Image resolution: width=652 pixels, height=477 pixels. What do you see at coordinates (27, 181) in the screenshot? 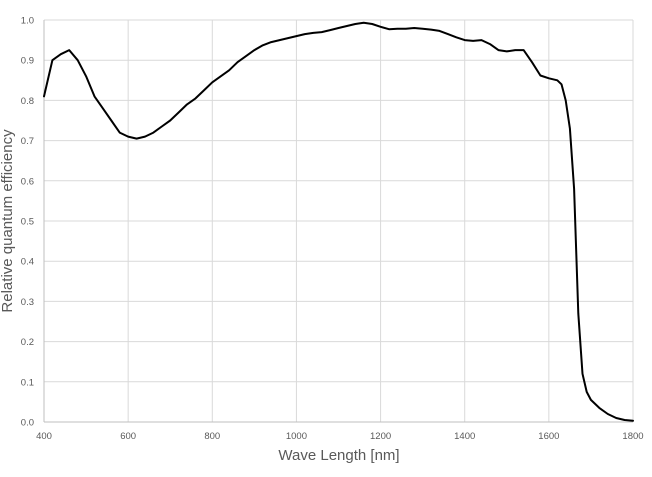
I see `y-tick-label: 0.6` at bounding box center [27, 181].